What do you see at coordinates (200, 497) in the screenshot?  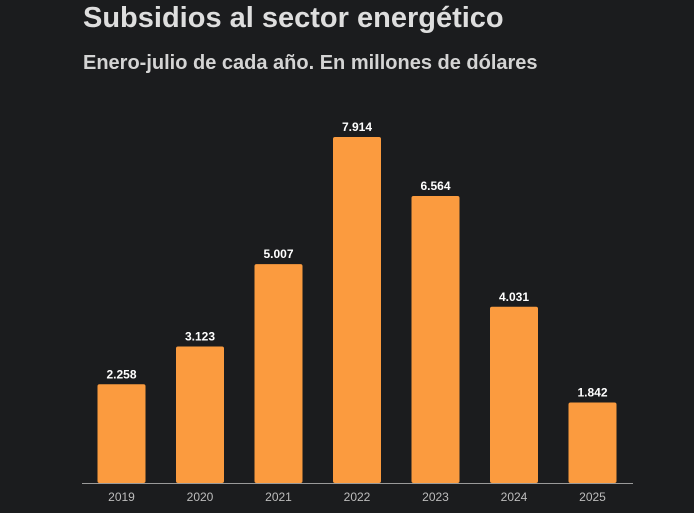 I see `x-tick-label-2020: 2020` at bounding box center [200, 497].